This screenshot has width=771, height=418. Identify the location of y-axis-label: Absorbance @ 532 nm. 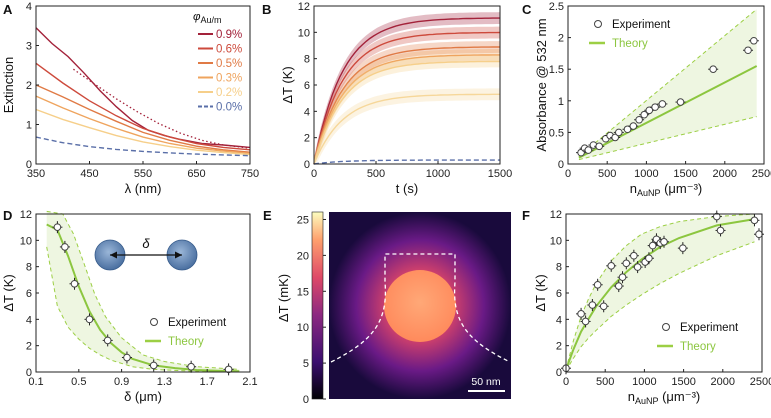
(541, 84).